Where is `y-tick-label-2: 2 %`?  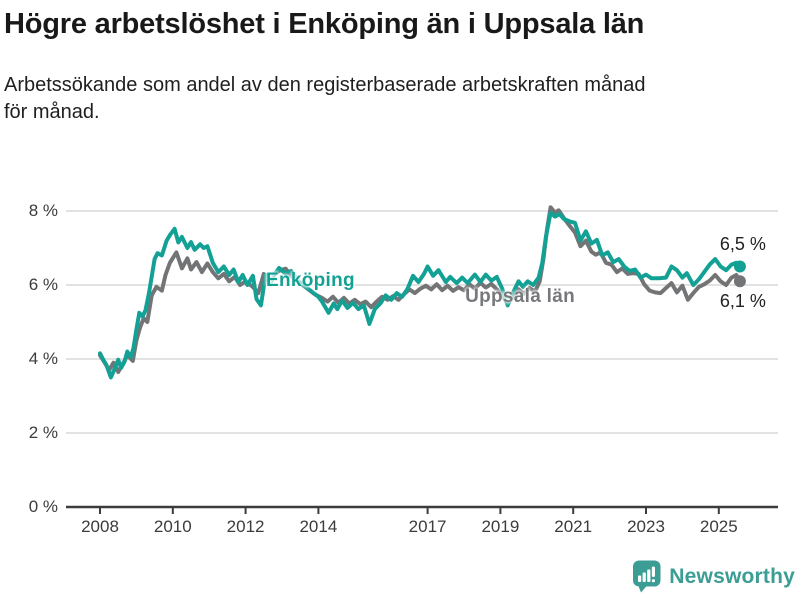
y-tick-label-2: 2 % is located at coordinates (43, 432).